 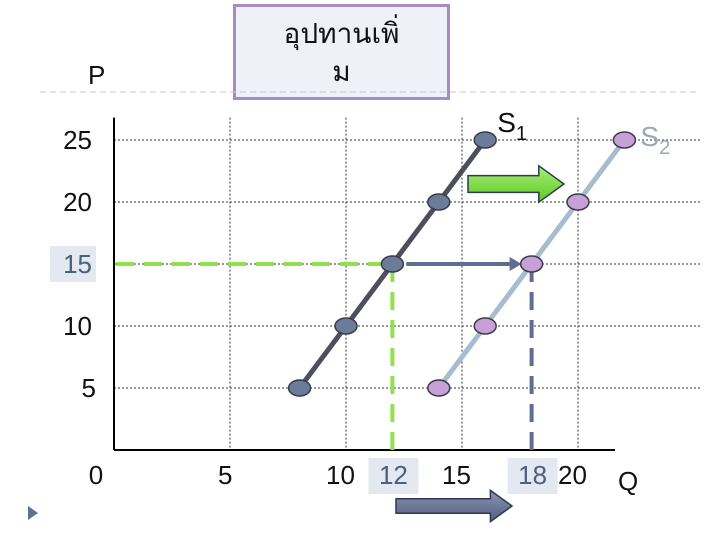 What do you see at coordinates (341, 52) in the screenshot?
I see `title-box: อุปทานเพิ่ ม` at bounding box center [341, 52].